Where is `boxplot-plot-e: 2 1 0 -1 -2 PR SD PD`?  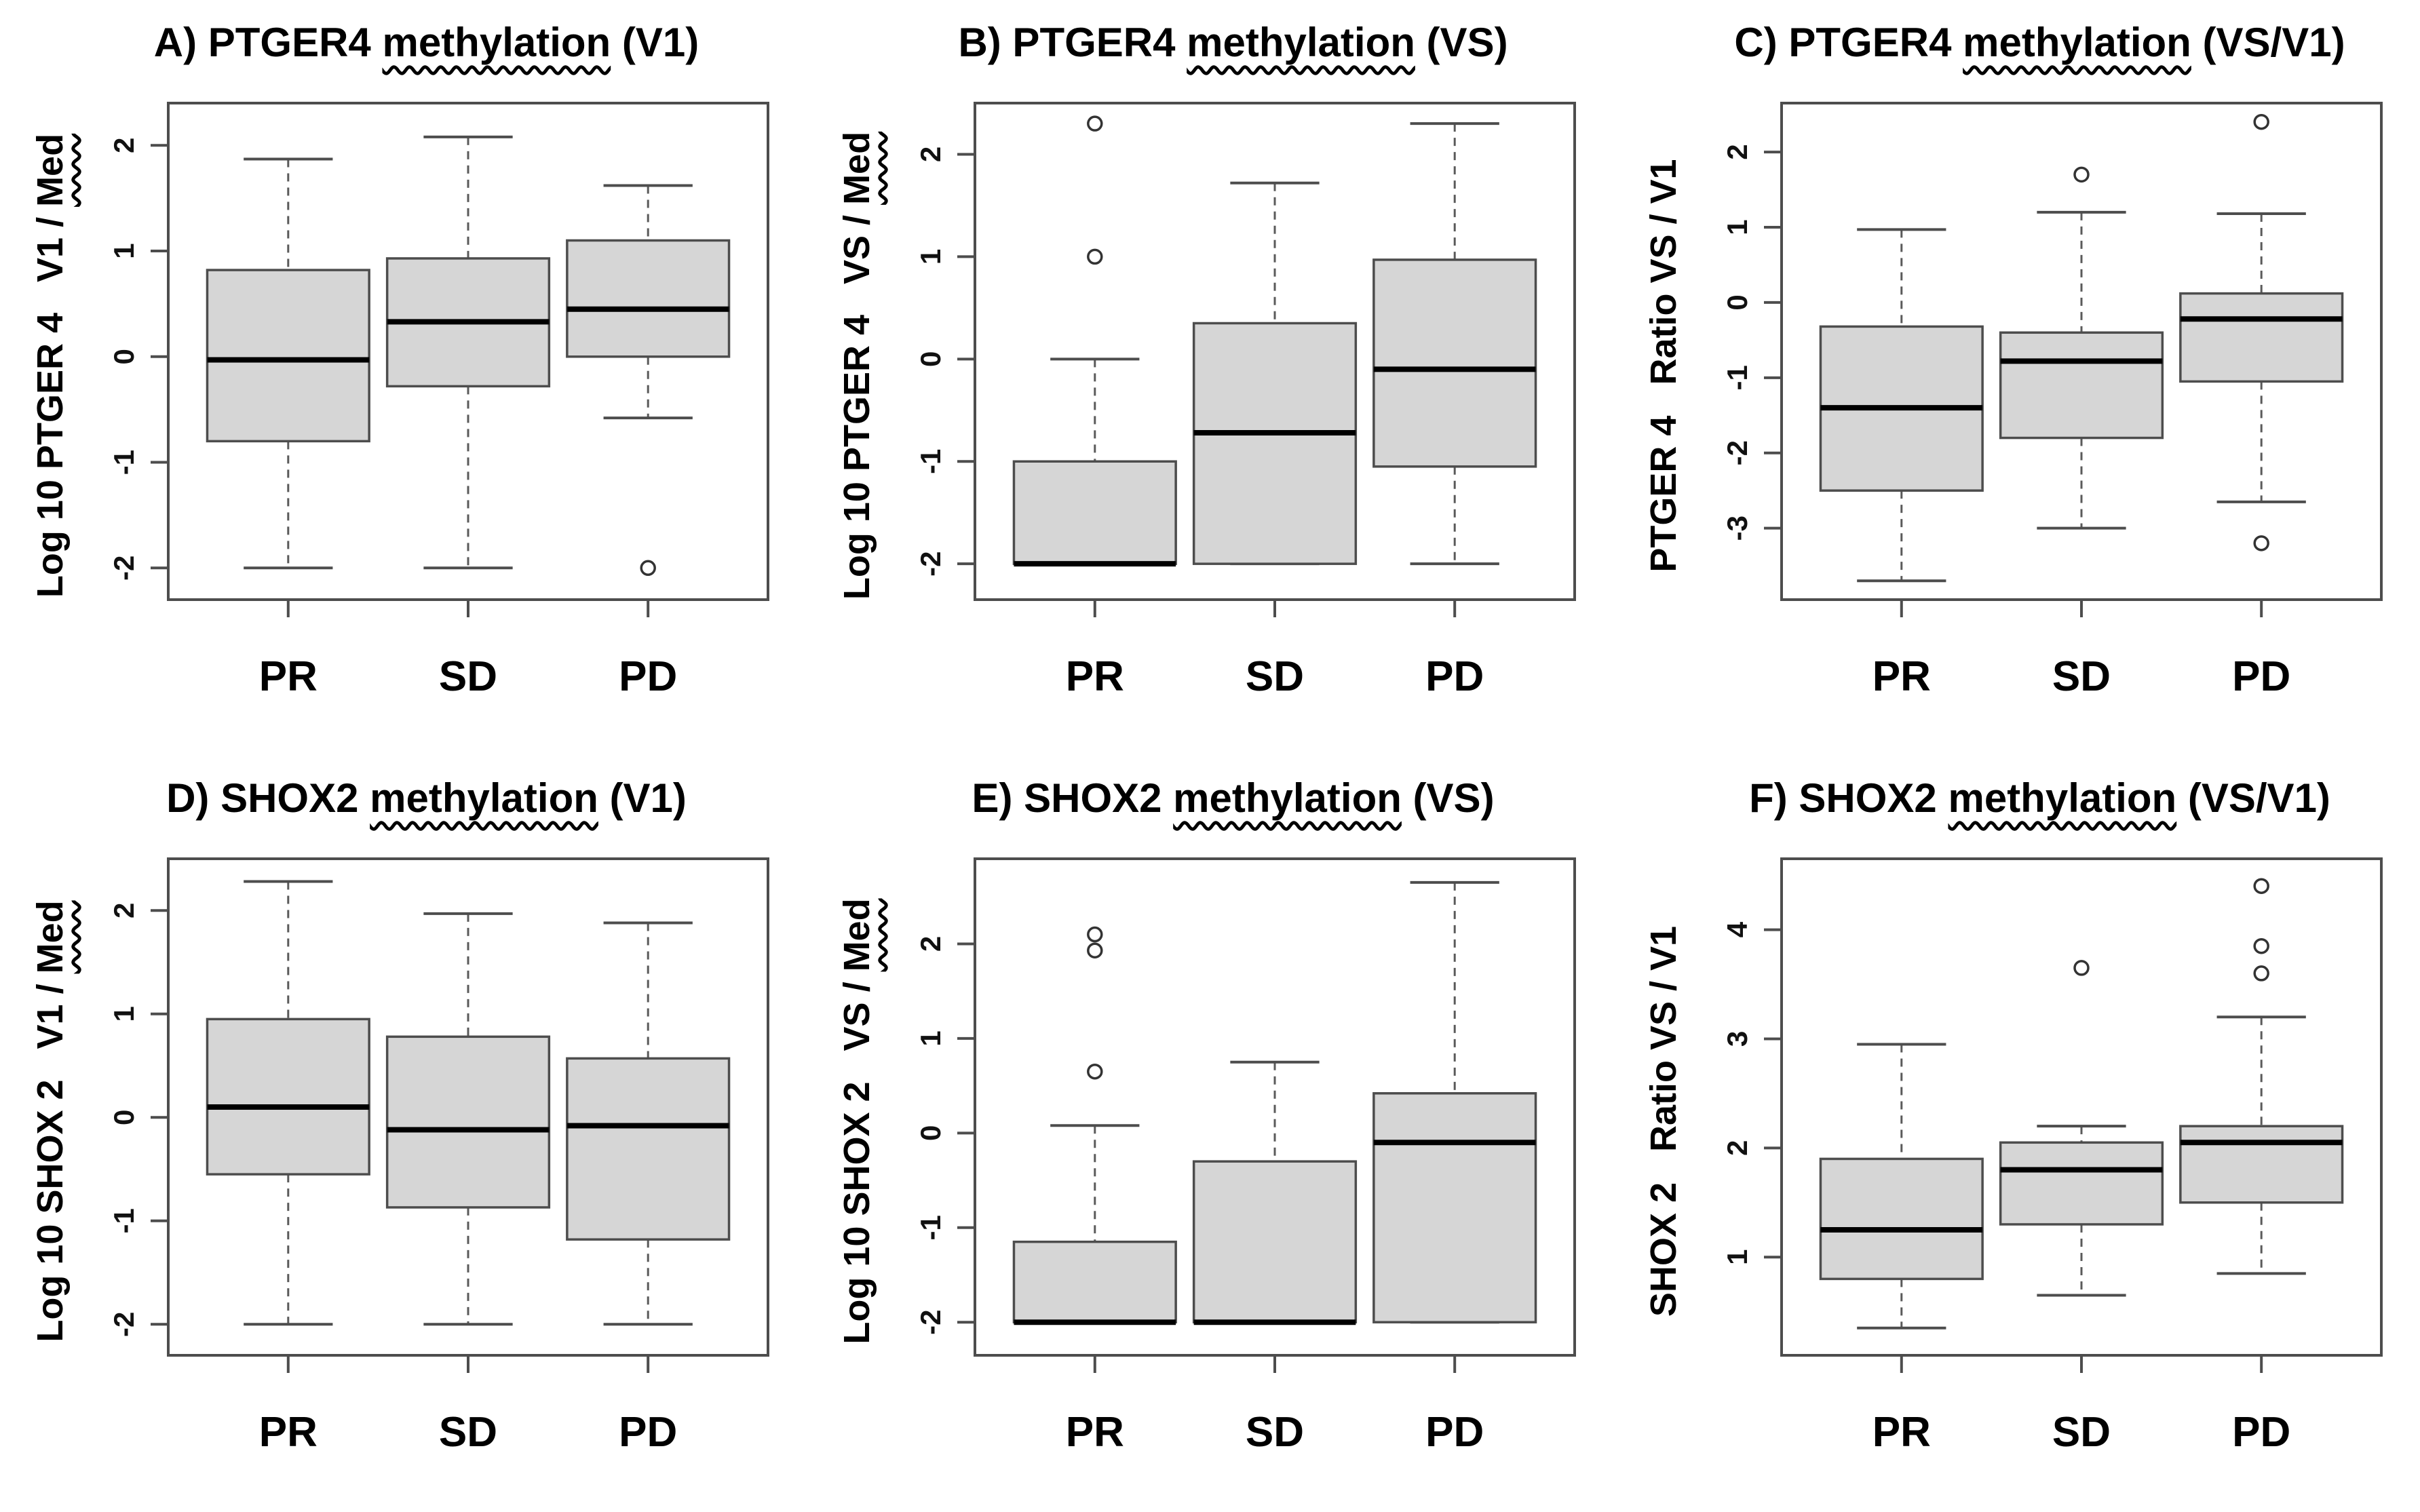
boxplot-plot-e: 2 1 0 -1 -2 PR SD PD is located at coordinates (1245, 1156).